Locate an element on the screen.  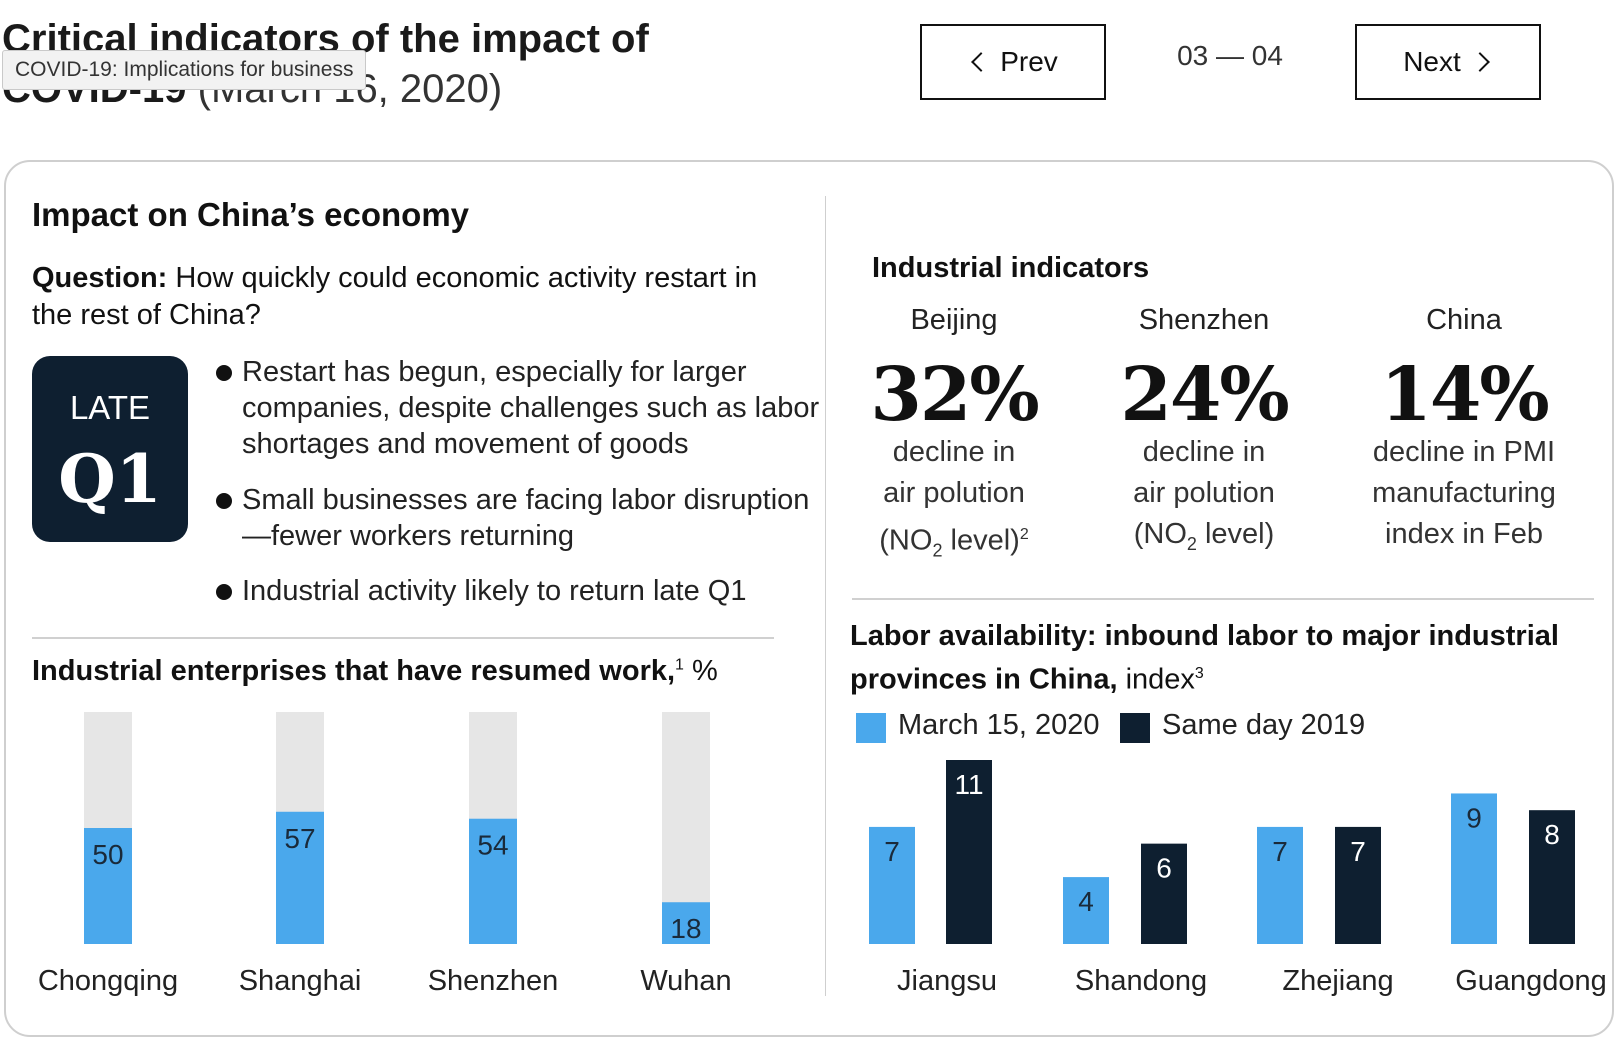
indicator-city: China is located at coordinates (1464, 320).